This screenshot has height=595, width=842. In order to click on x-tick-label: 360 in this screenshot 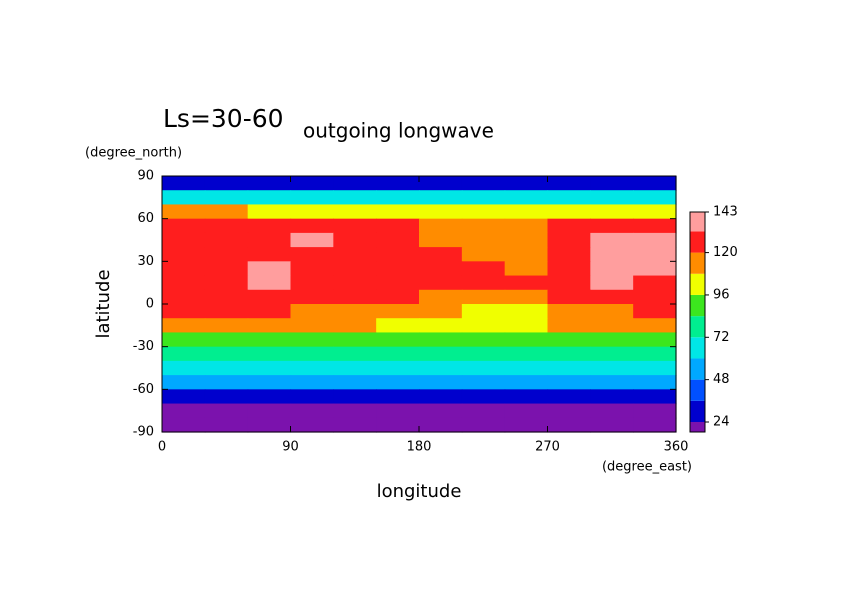, I will do `click(676, 447)`.